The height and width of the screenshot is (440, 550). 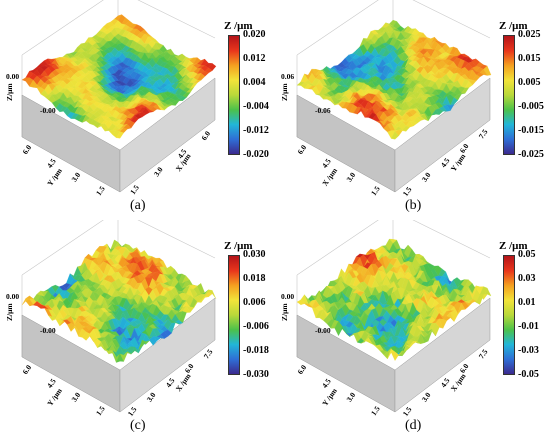 I want to click on colorbar-tick-label: -0.01, so click(x=528, y=326).